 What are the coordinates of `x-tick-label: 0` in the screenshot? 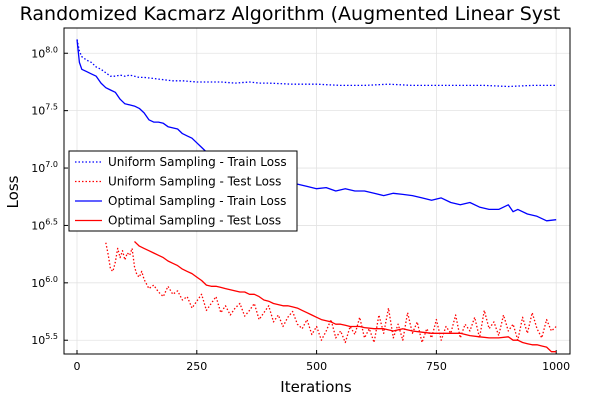 It's located at (77, 366).